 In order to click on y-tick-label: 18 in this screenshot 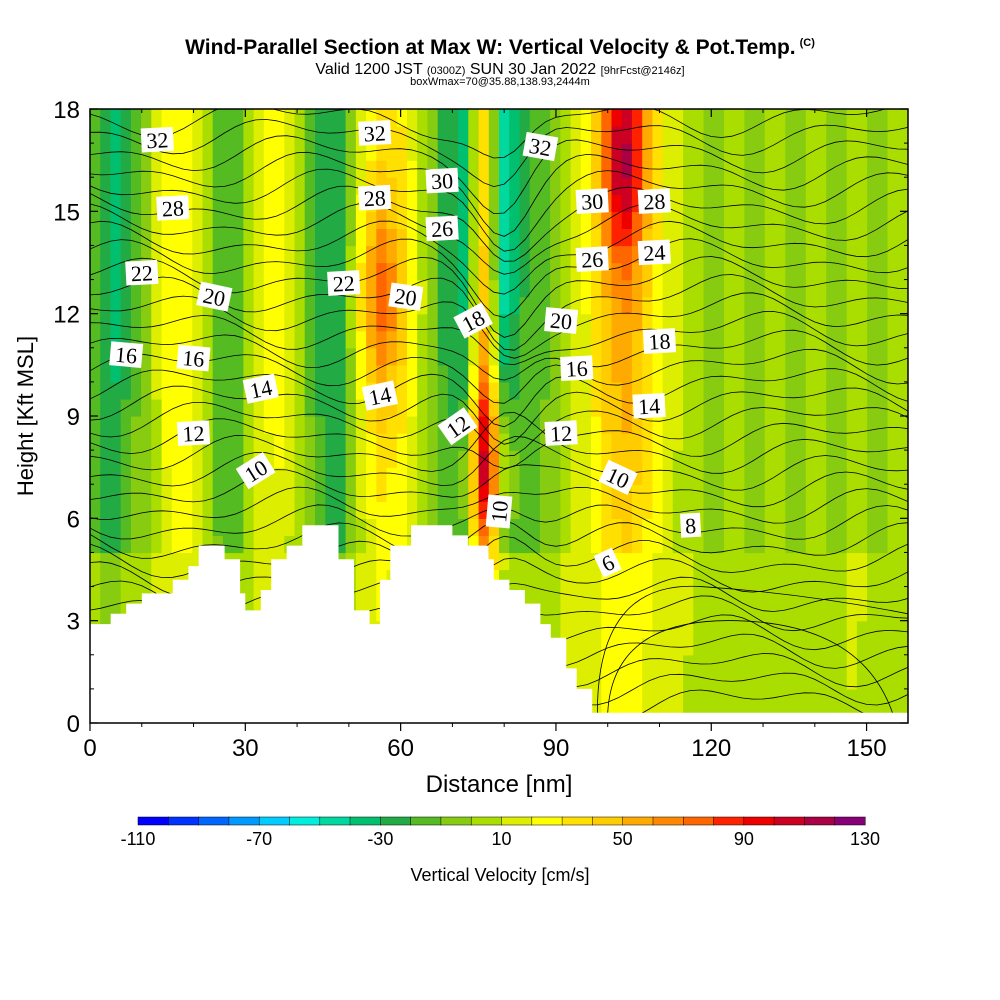, I will do `click(66, 110)`.